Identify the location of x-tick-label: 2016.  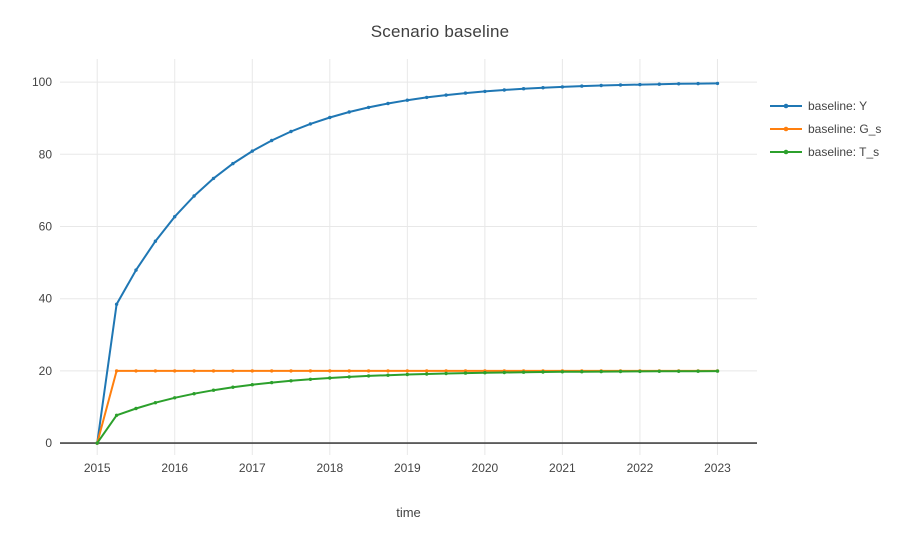
(174, 468).